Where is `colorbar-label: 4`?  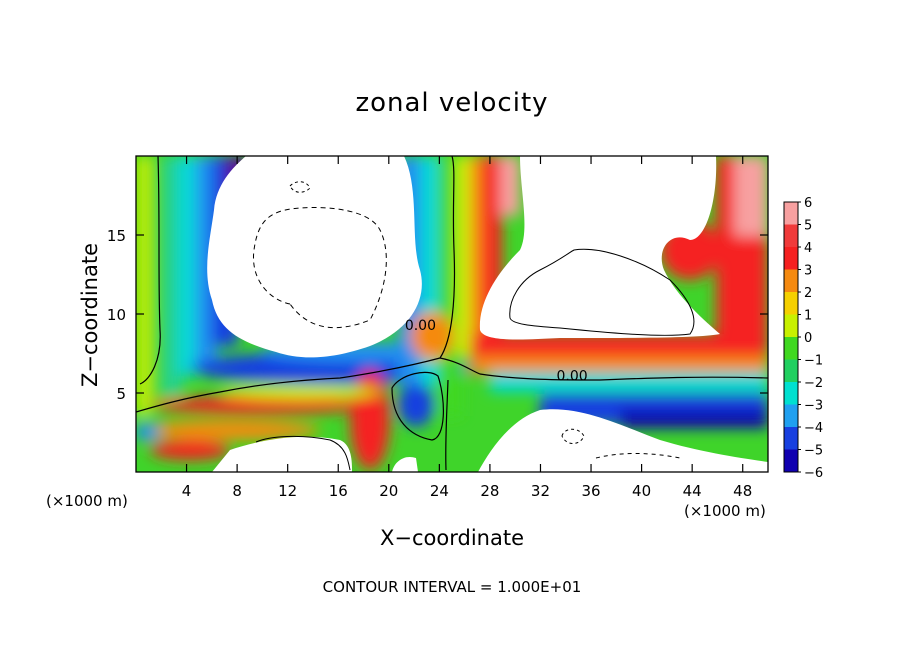
colorbar-label: 4 is located at coordinates (808, 248).